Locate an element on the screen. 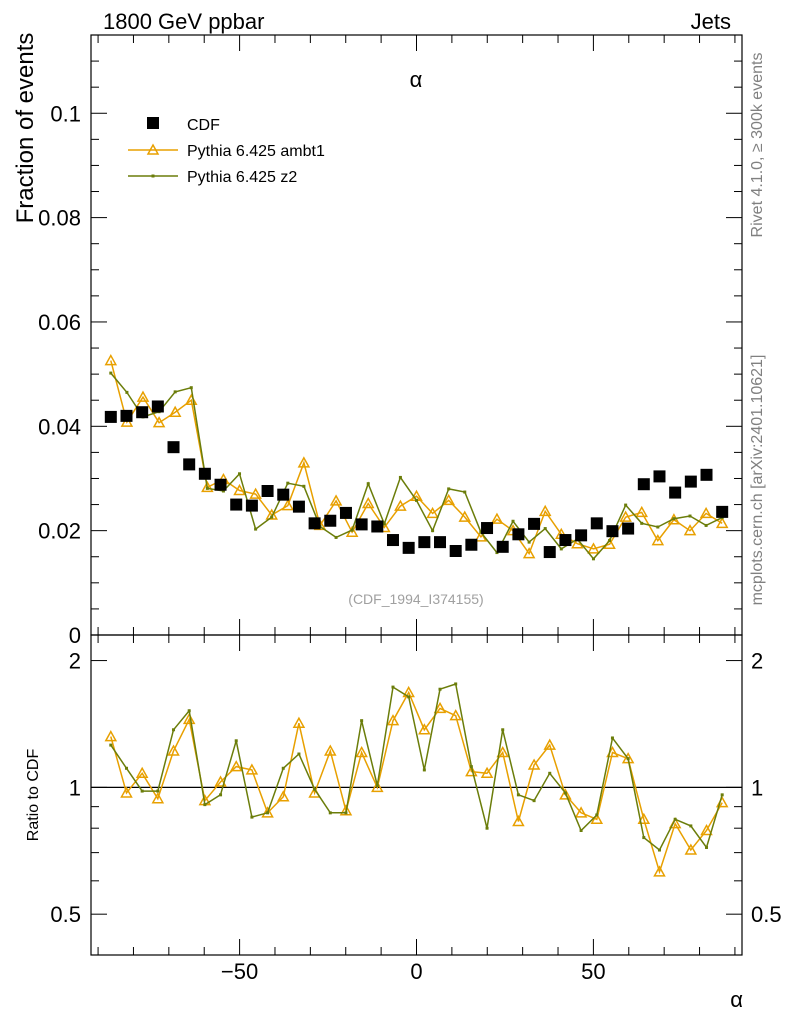 Image resolution: width=786 pixels, height=1024 pixels. legend-label-ambt1: Pythia 6.425 ambt1 is located at coordinates (256, 151).